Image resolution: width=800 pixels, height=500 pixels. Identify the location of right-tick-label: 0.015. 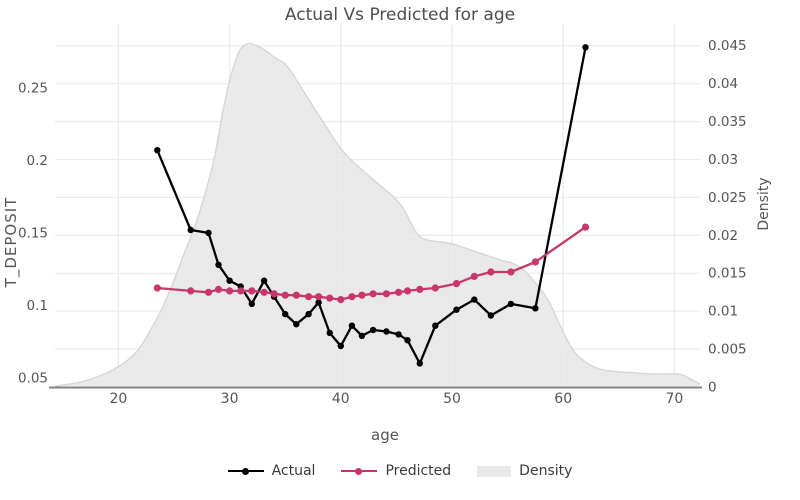
(727, 274).